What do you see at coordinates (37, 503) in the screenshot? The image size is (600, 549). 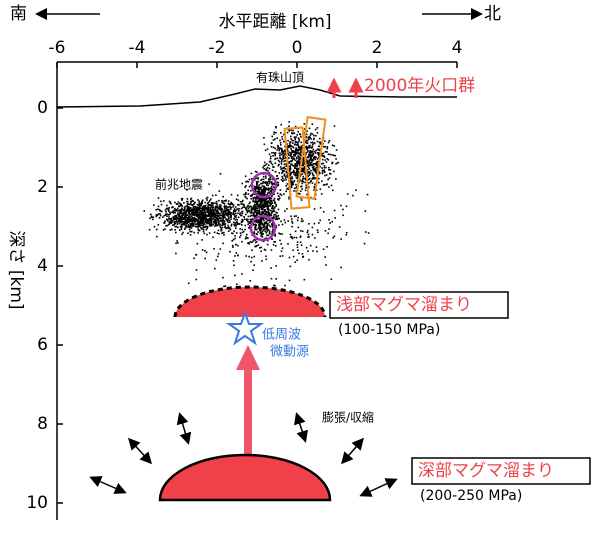 I see `y-tick-label: 10` at bounding box center [37, 503].